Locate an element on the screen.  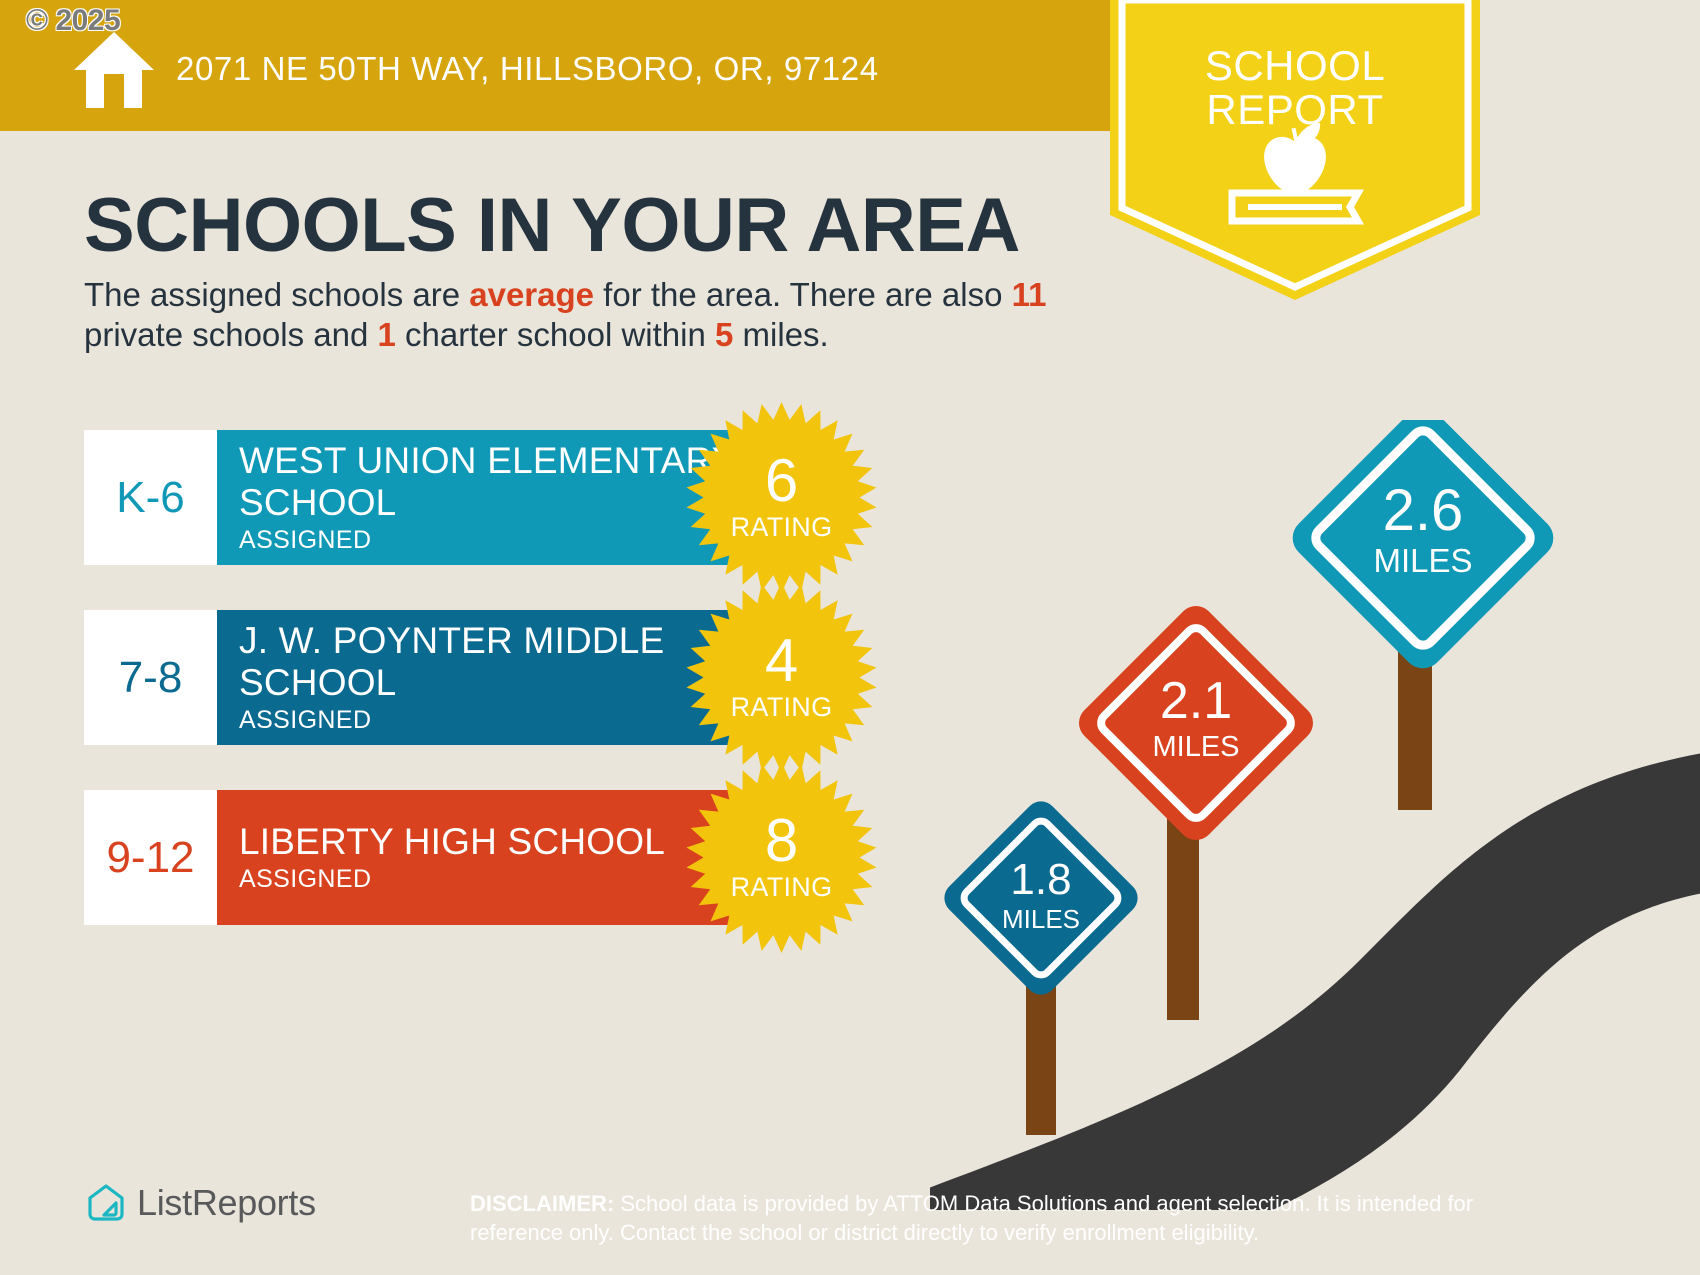
distance-value: 2.1 is located at coordinates (1196, 701).